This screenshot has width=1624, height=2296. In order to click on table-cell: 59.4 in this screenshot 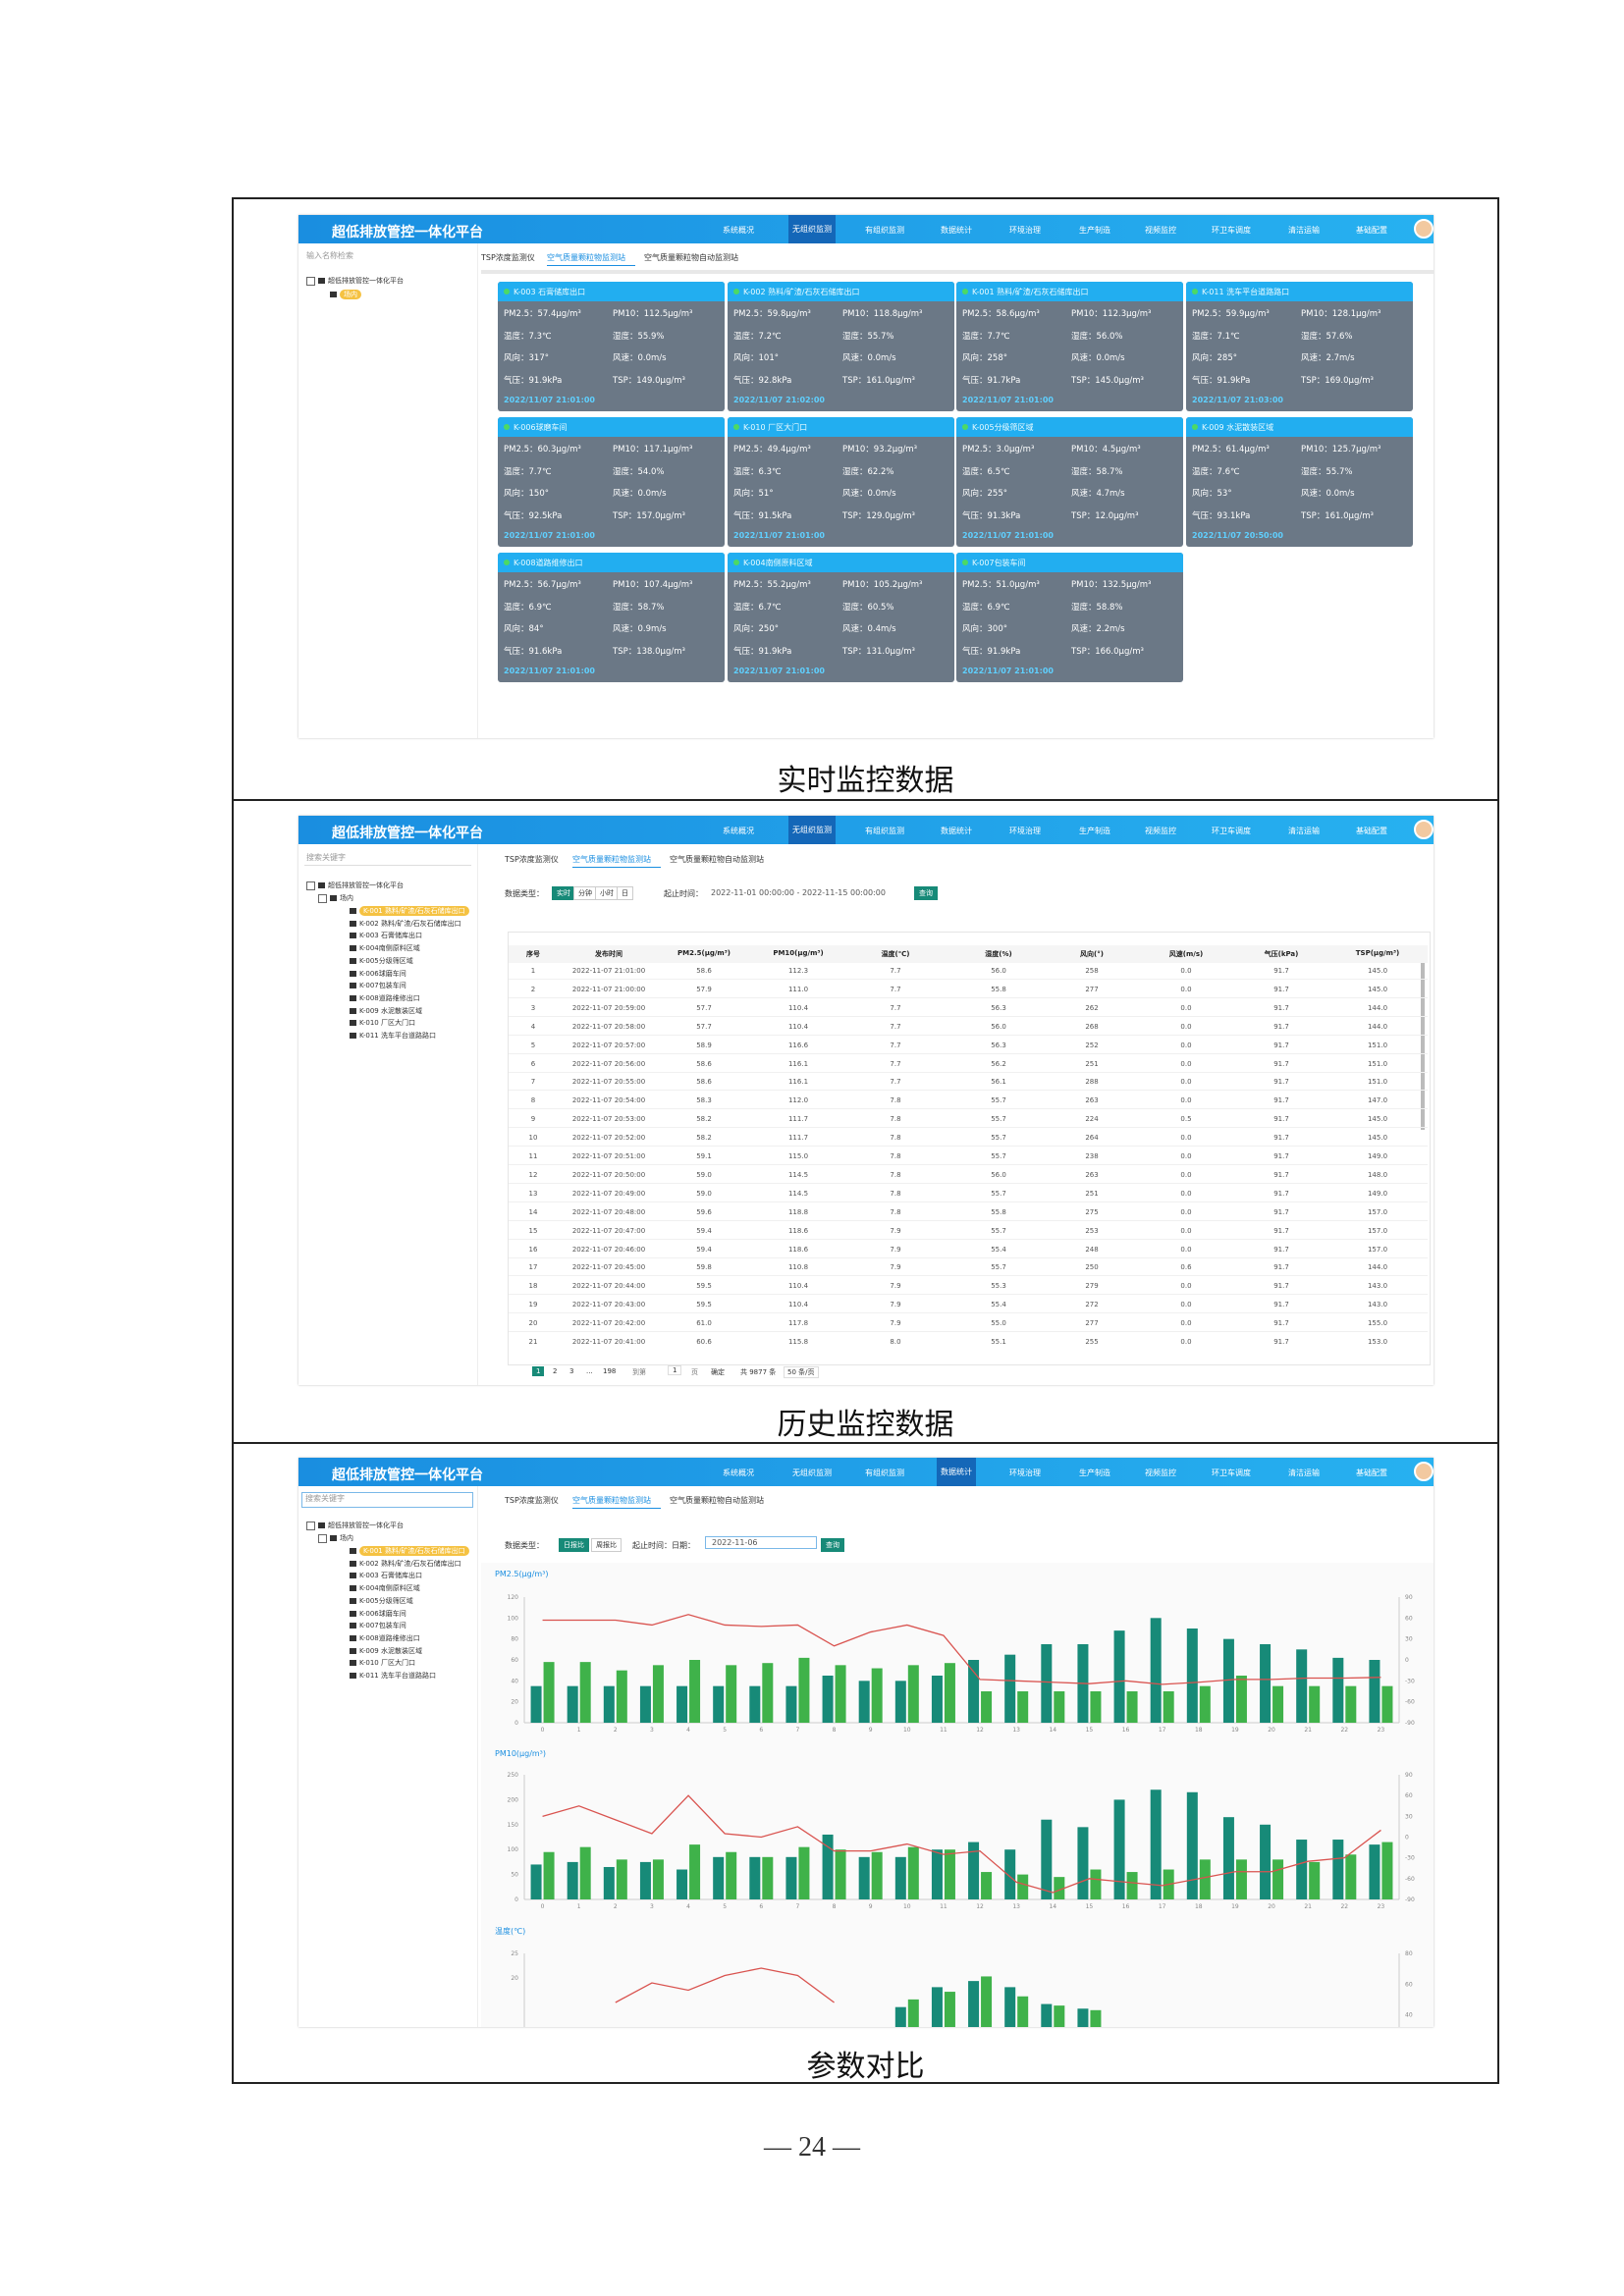, I will do `click(704, 1249)`.